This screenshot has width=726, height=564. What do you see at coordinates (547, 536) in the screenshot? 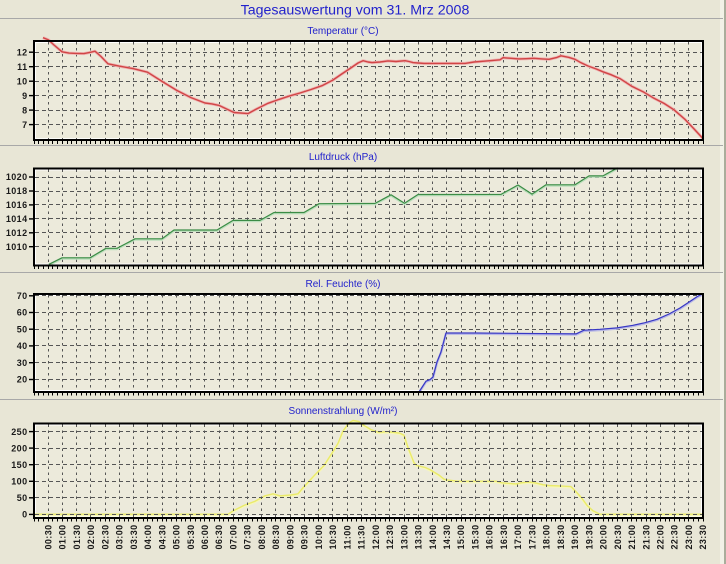
I see `svg-text: 18:00` at bounding box center [547, 536].